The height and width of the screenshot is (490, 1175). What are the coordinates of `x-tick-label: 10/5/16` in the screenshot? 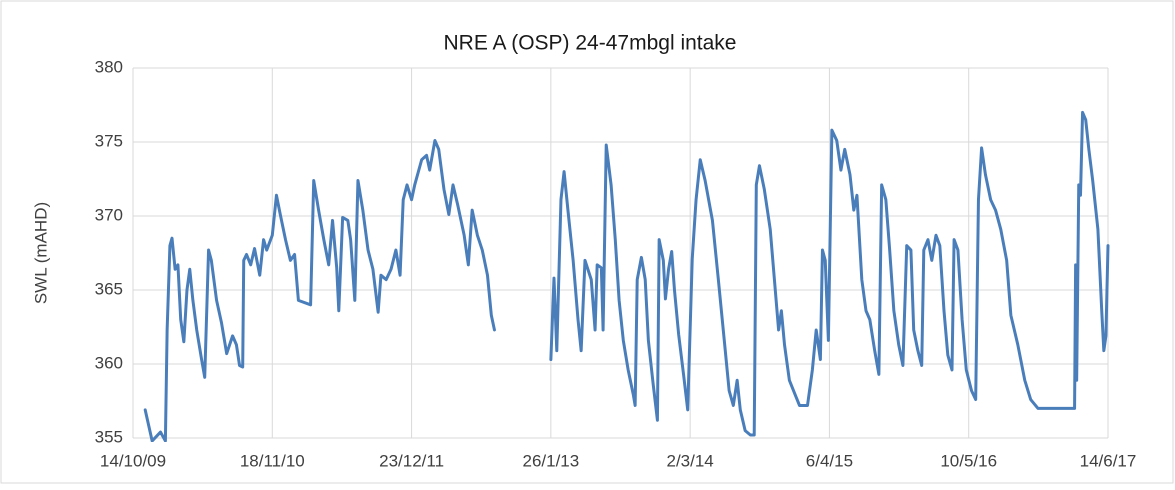 It's located at (968, 460).